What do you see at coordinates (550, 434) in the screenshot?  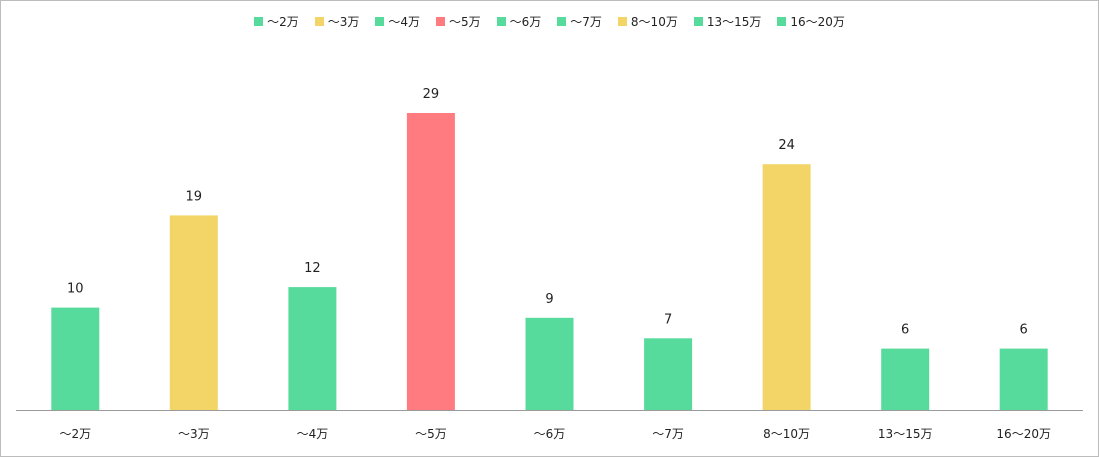 I see `x-tick-label: ～6万` at bounding box center [550, 434].